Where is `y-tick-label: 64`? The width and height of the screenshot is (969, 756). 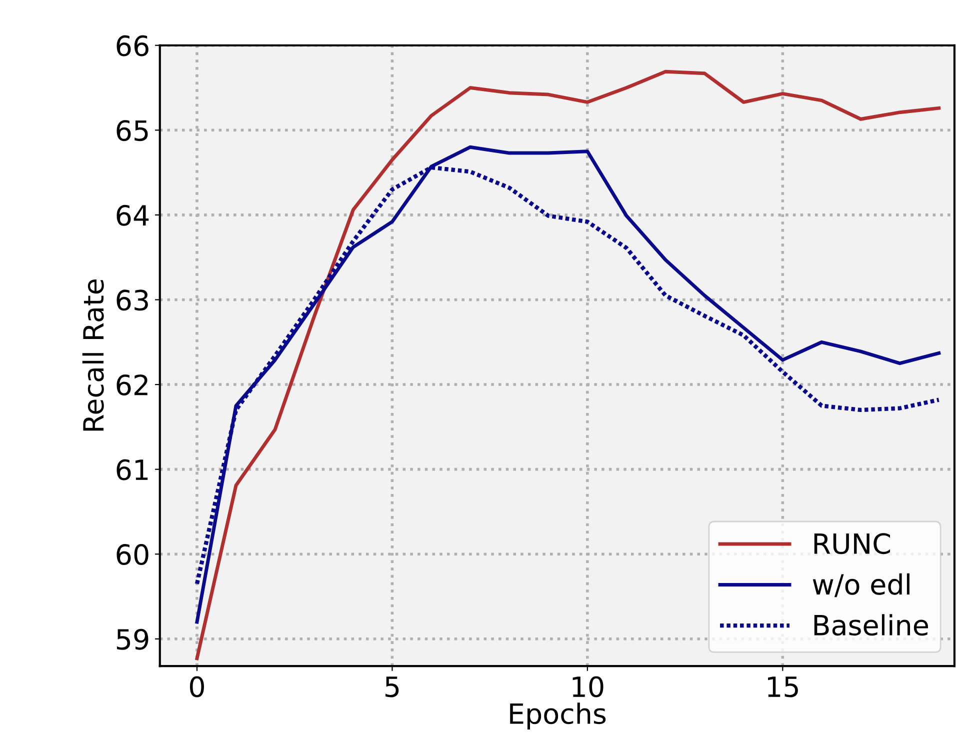
y-tick-label: 64 is located at coordinates (132, 215).